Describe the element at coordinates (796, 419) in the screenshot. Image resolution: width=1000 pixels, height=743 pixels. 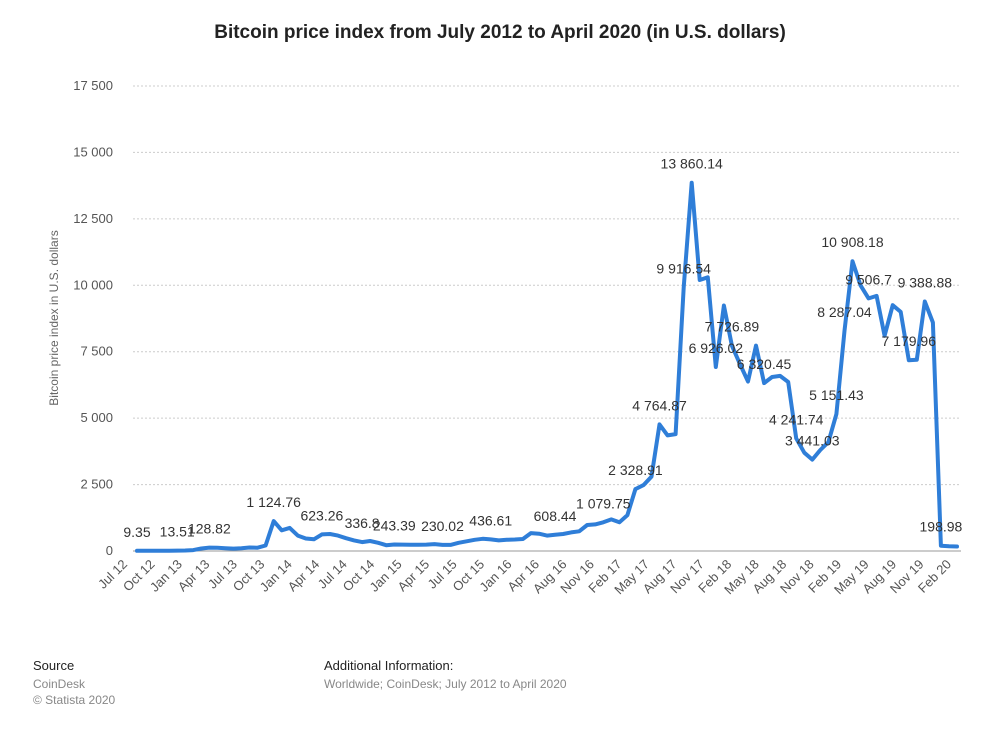
I see `data-label: 4 241.74` at that location.